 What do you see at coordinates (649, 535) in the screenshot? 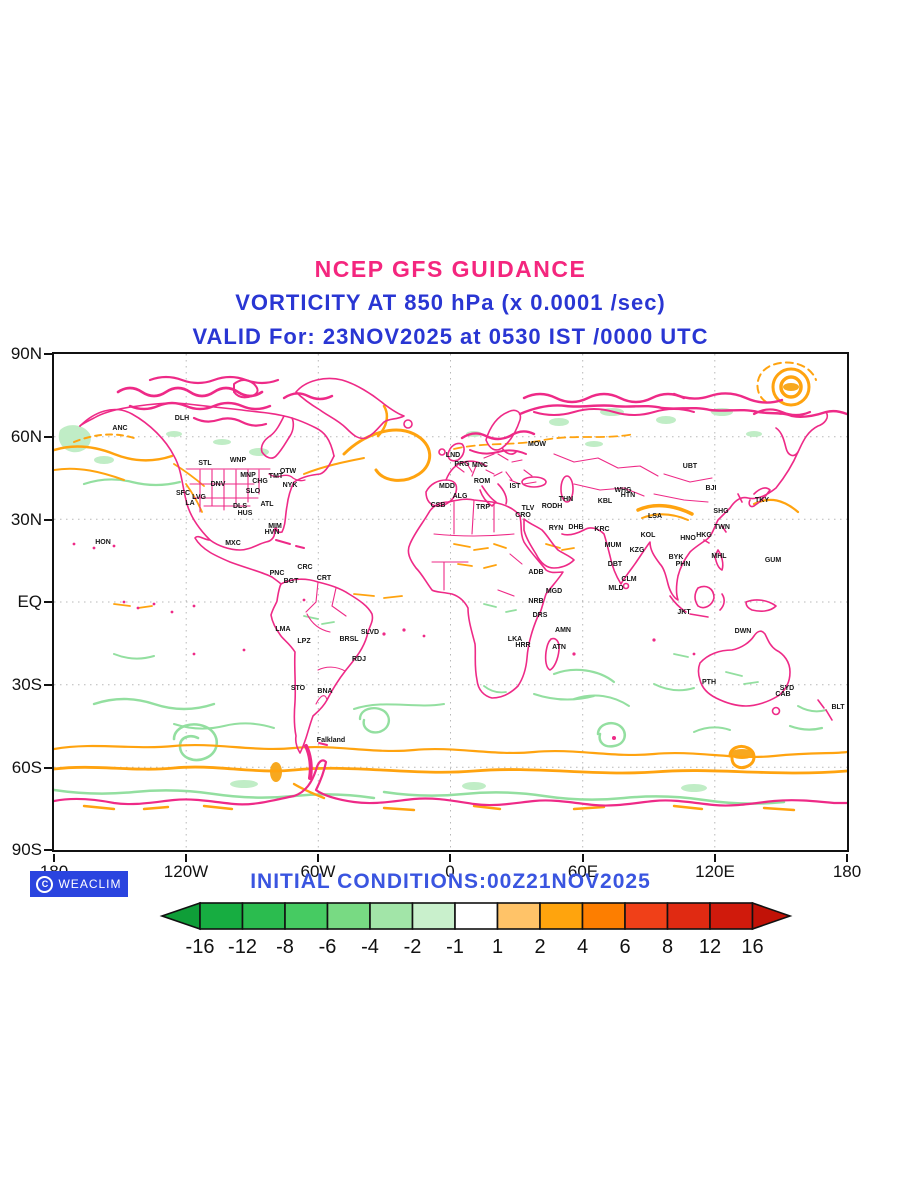
I see `station-label: KOL` at bounding box center [649, 535].